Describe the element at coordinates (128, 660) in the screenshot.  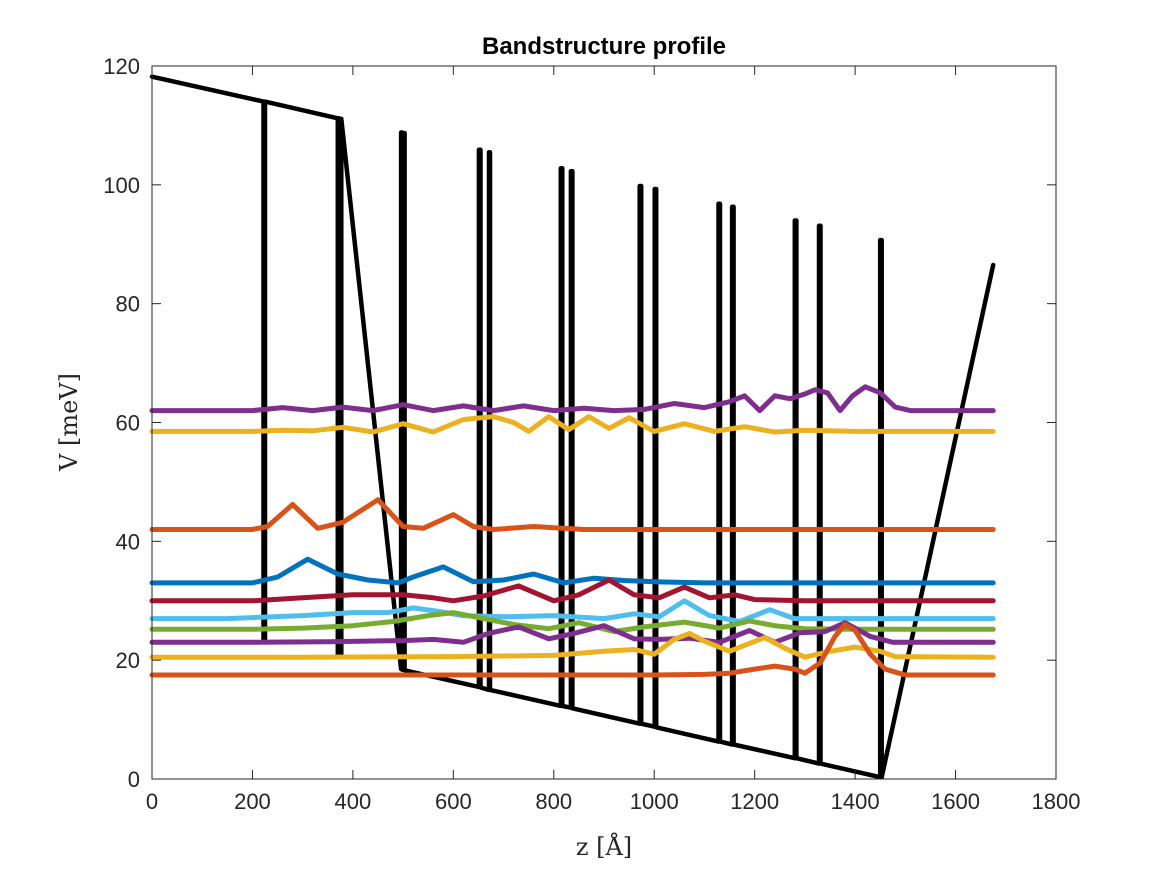
I see `y-tick-label-1: 20` at that location.